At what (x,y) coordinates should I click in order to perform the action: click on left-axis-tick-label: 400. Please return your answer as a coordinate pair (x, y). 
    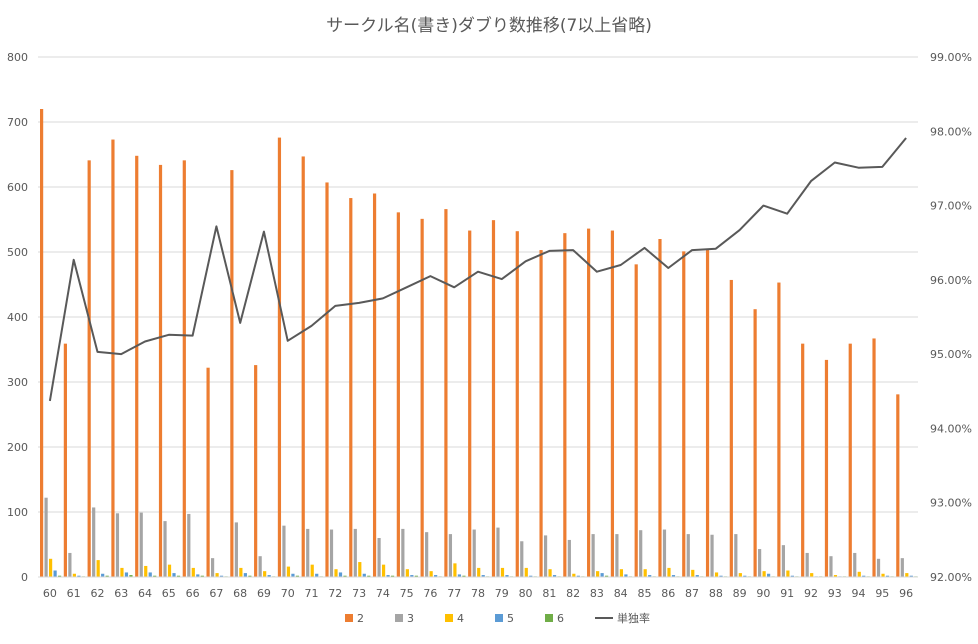
    Looking at the image, I should click on (17, 317).